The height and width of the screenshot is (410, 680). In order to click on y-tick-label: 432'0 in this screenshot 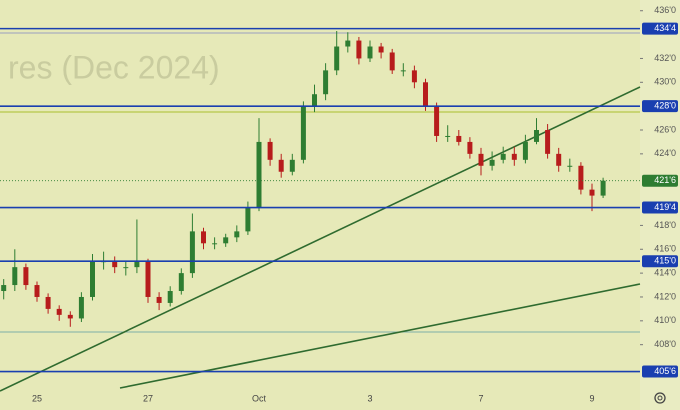, I will do `click(665, 58)`.